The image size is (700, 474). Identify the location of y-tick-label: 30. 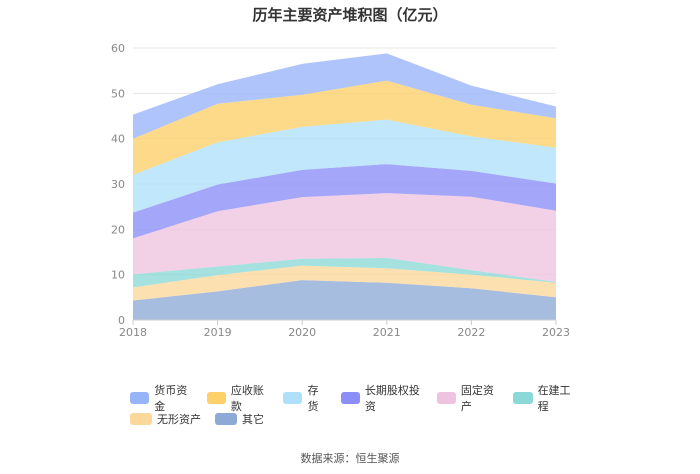
(118, 184).